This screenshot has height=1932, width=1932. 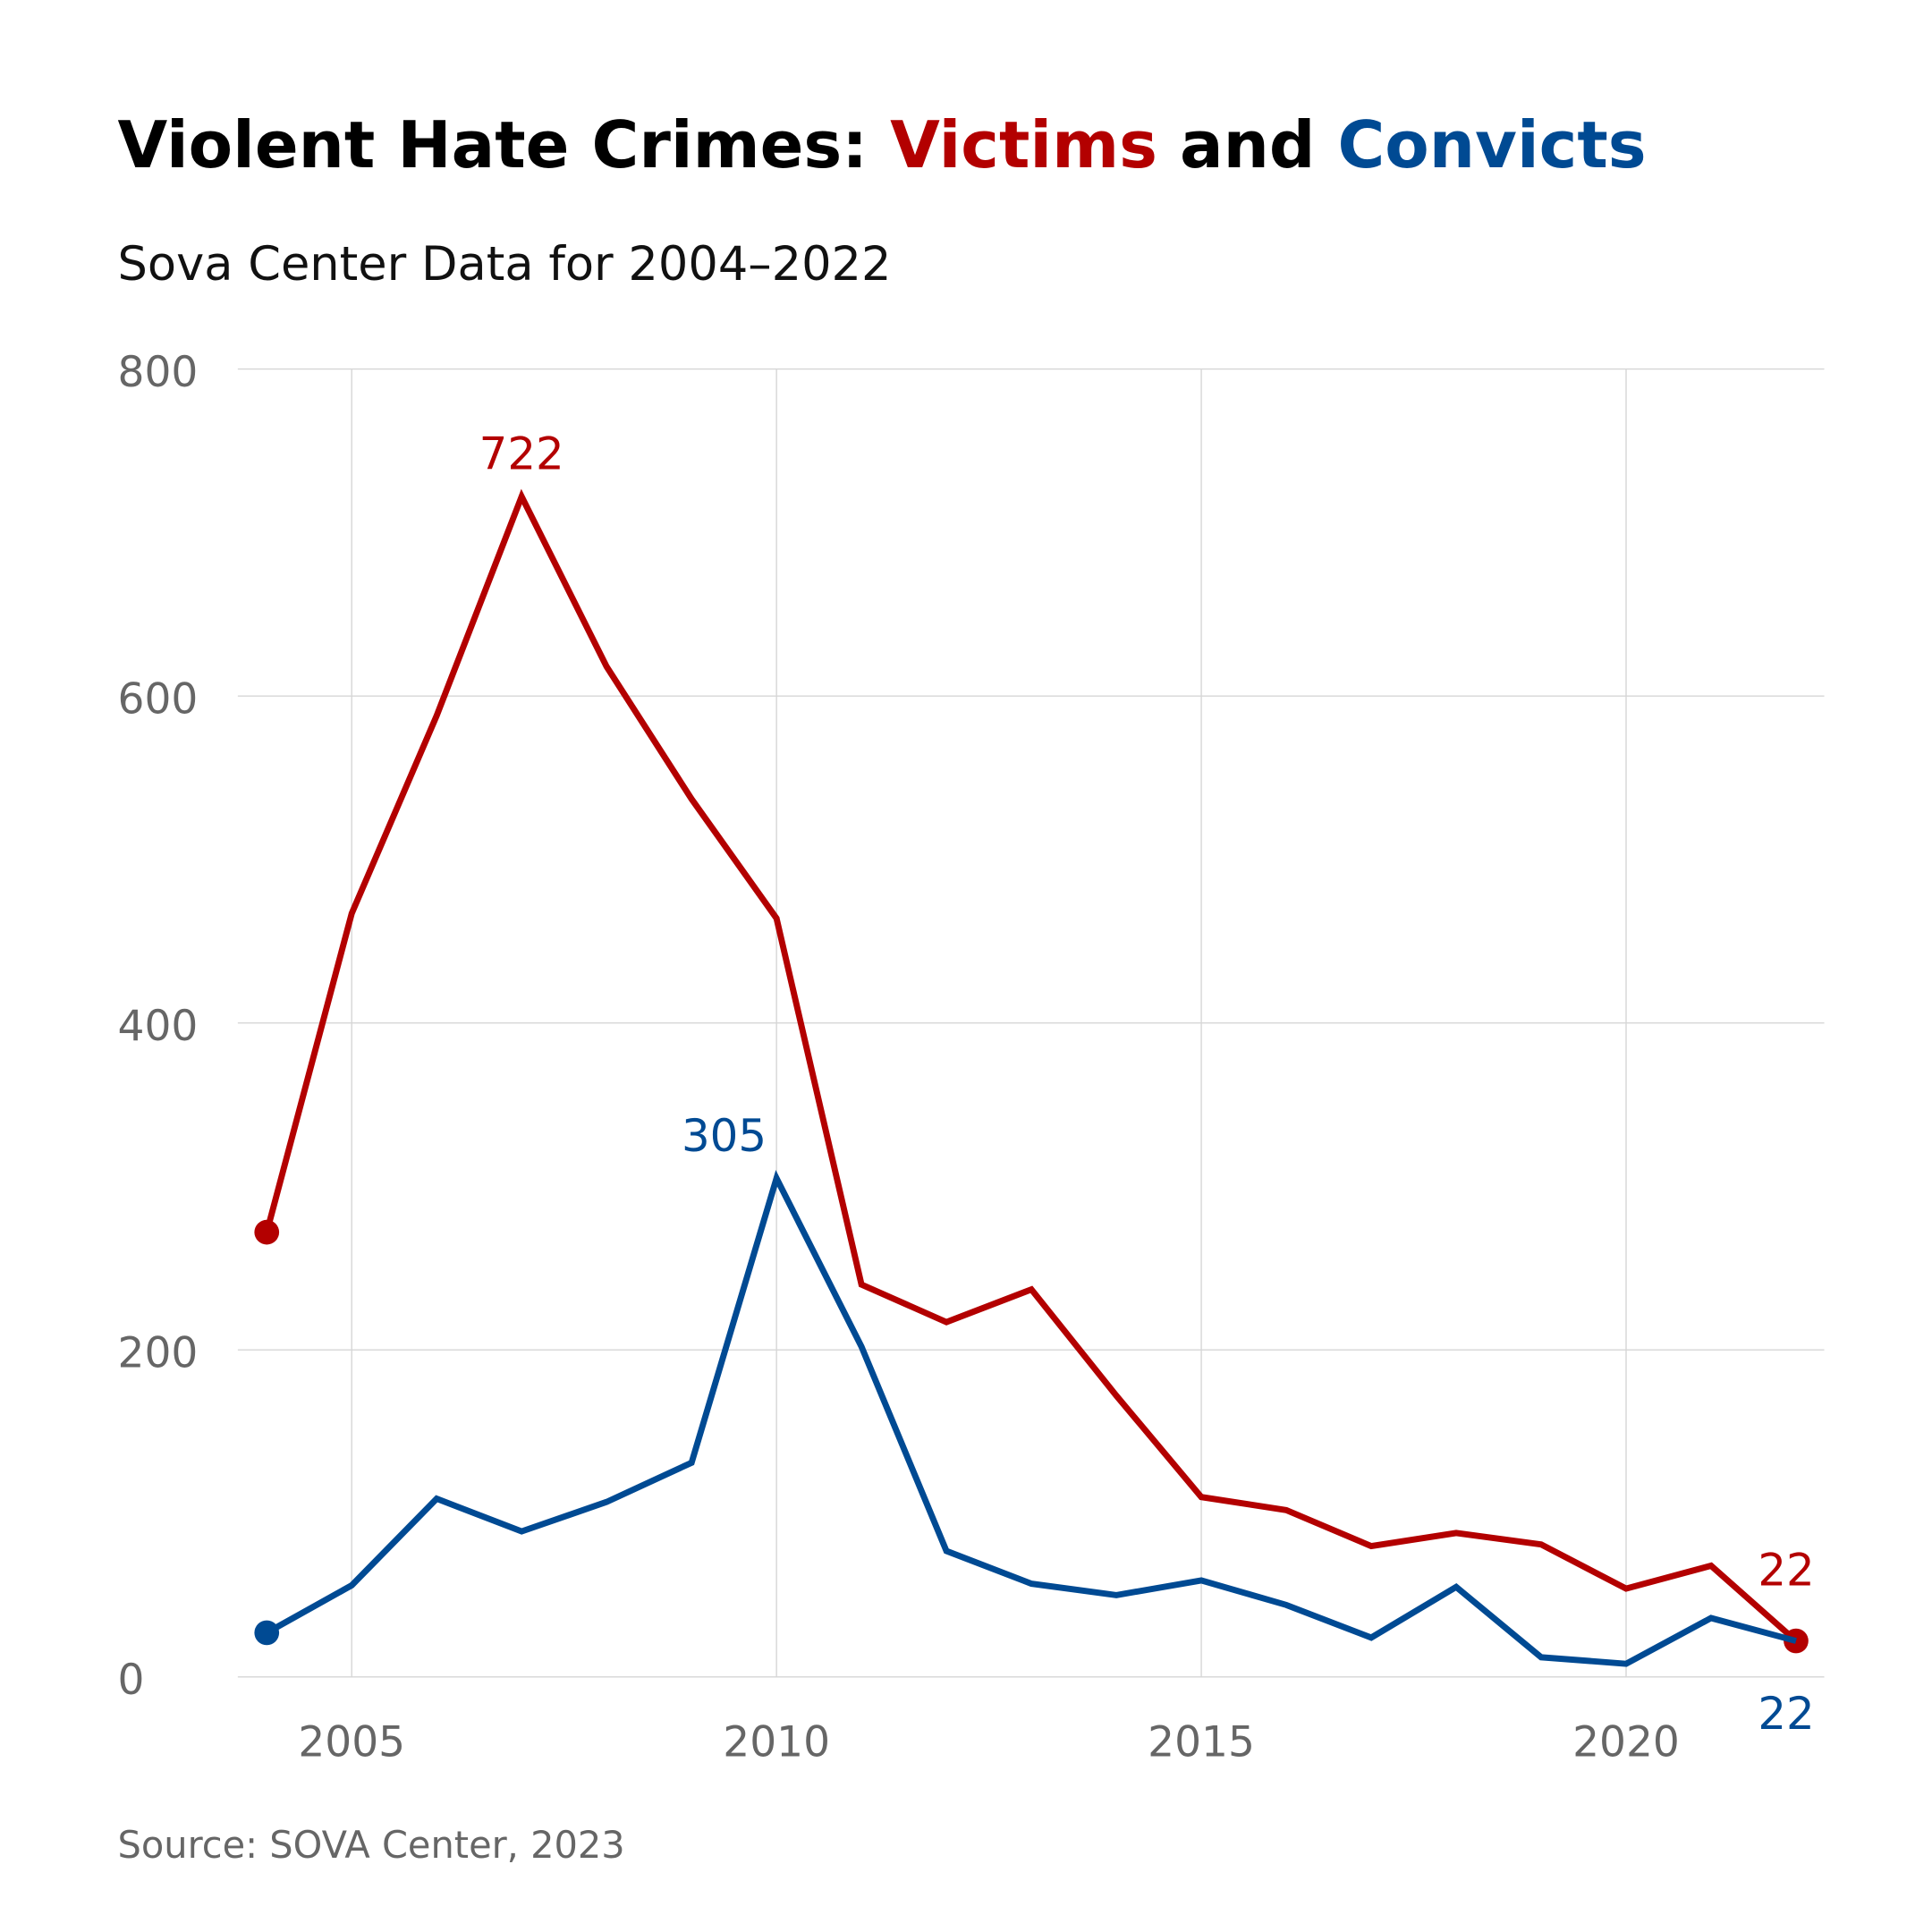 I want to click on y-tick-label: 600, so click(x=158, y=699).